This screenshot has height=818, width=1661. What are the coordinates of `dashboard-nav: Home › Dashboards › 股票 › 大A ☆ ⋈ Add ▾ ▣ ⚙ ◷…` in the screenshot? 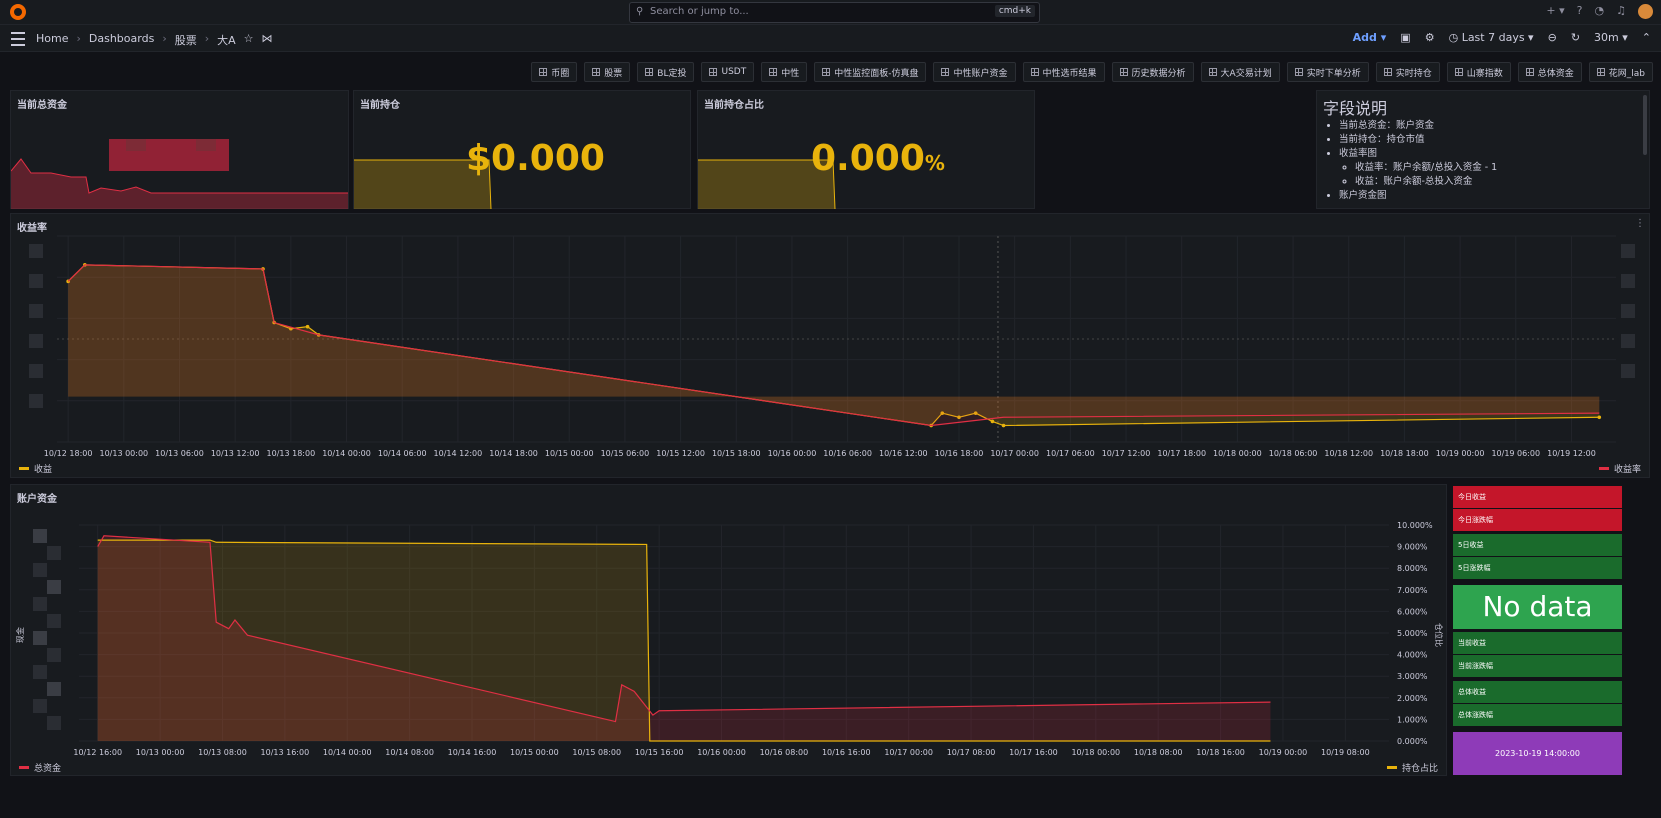 It's located at (830, 38).